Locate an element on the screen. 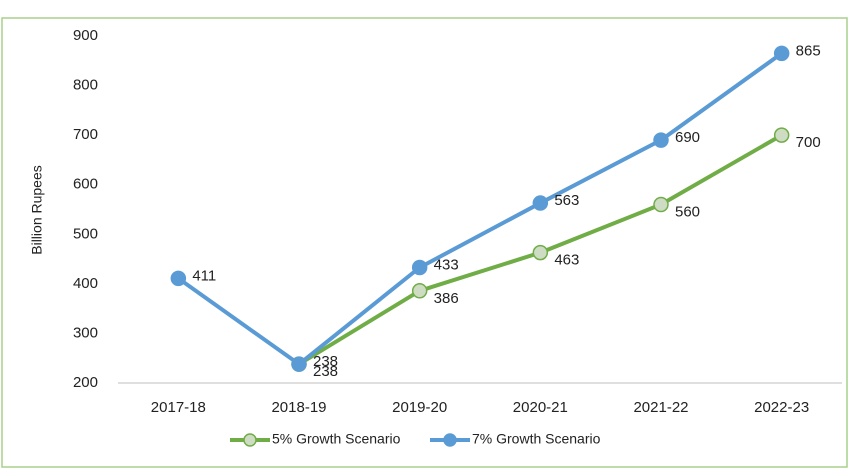  y-axis-label: Billion Rupees is located at coordinates (37, 210).